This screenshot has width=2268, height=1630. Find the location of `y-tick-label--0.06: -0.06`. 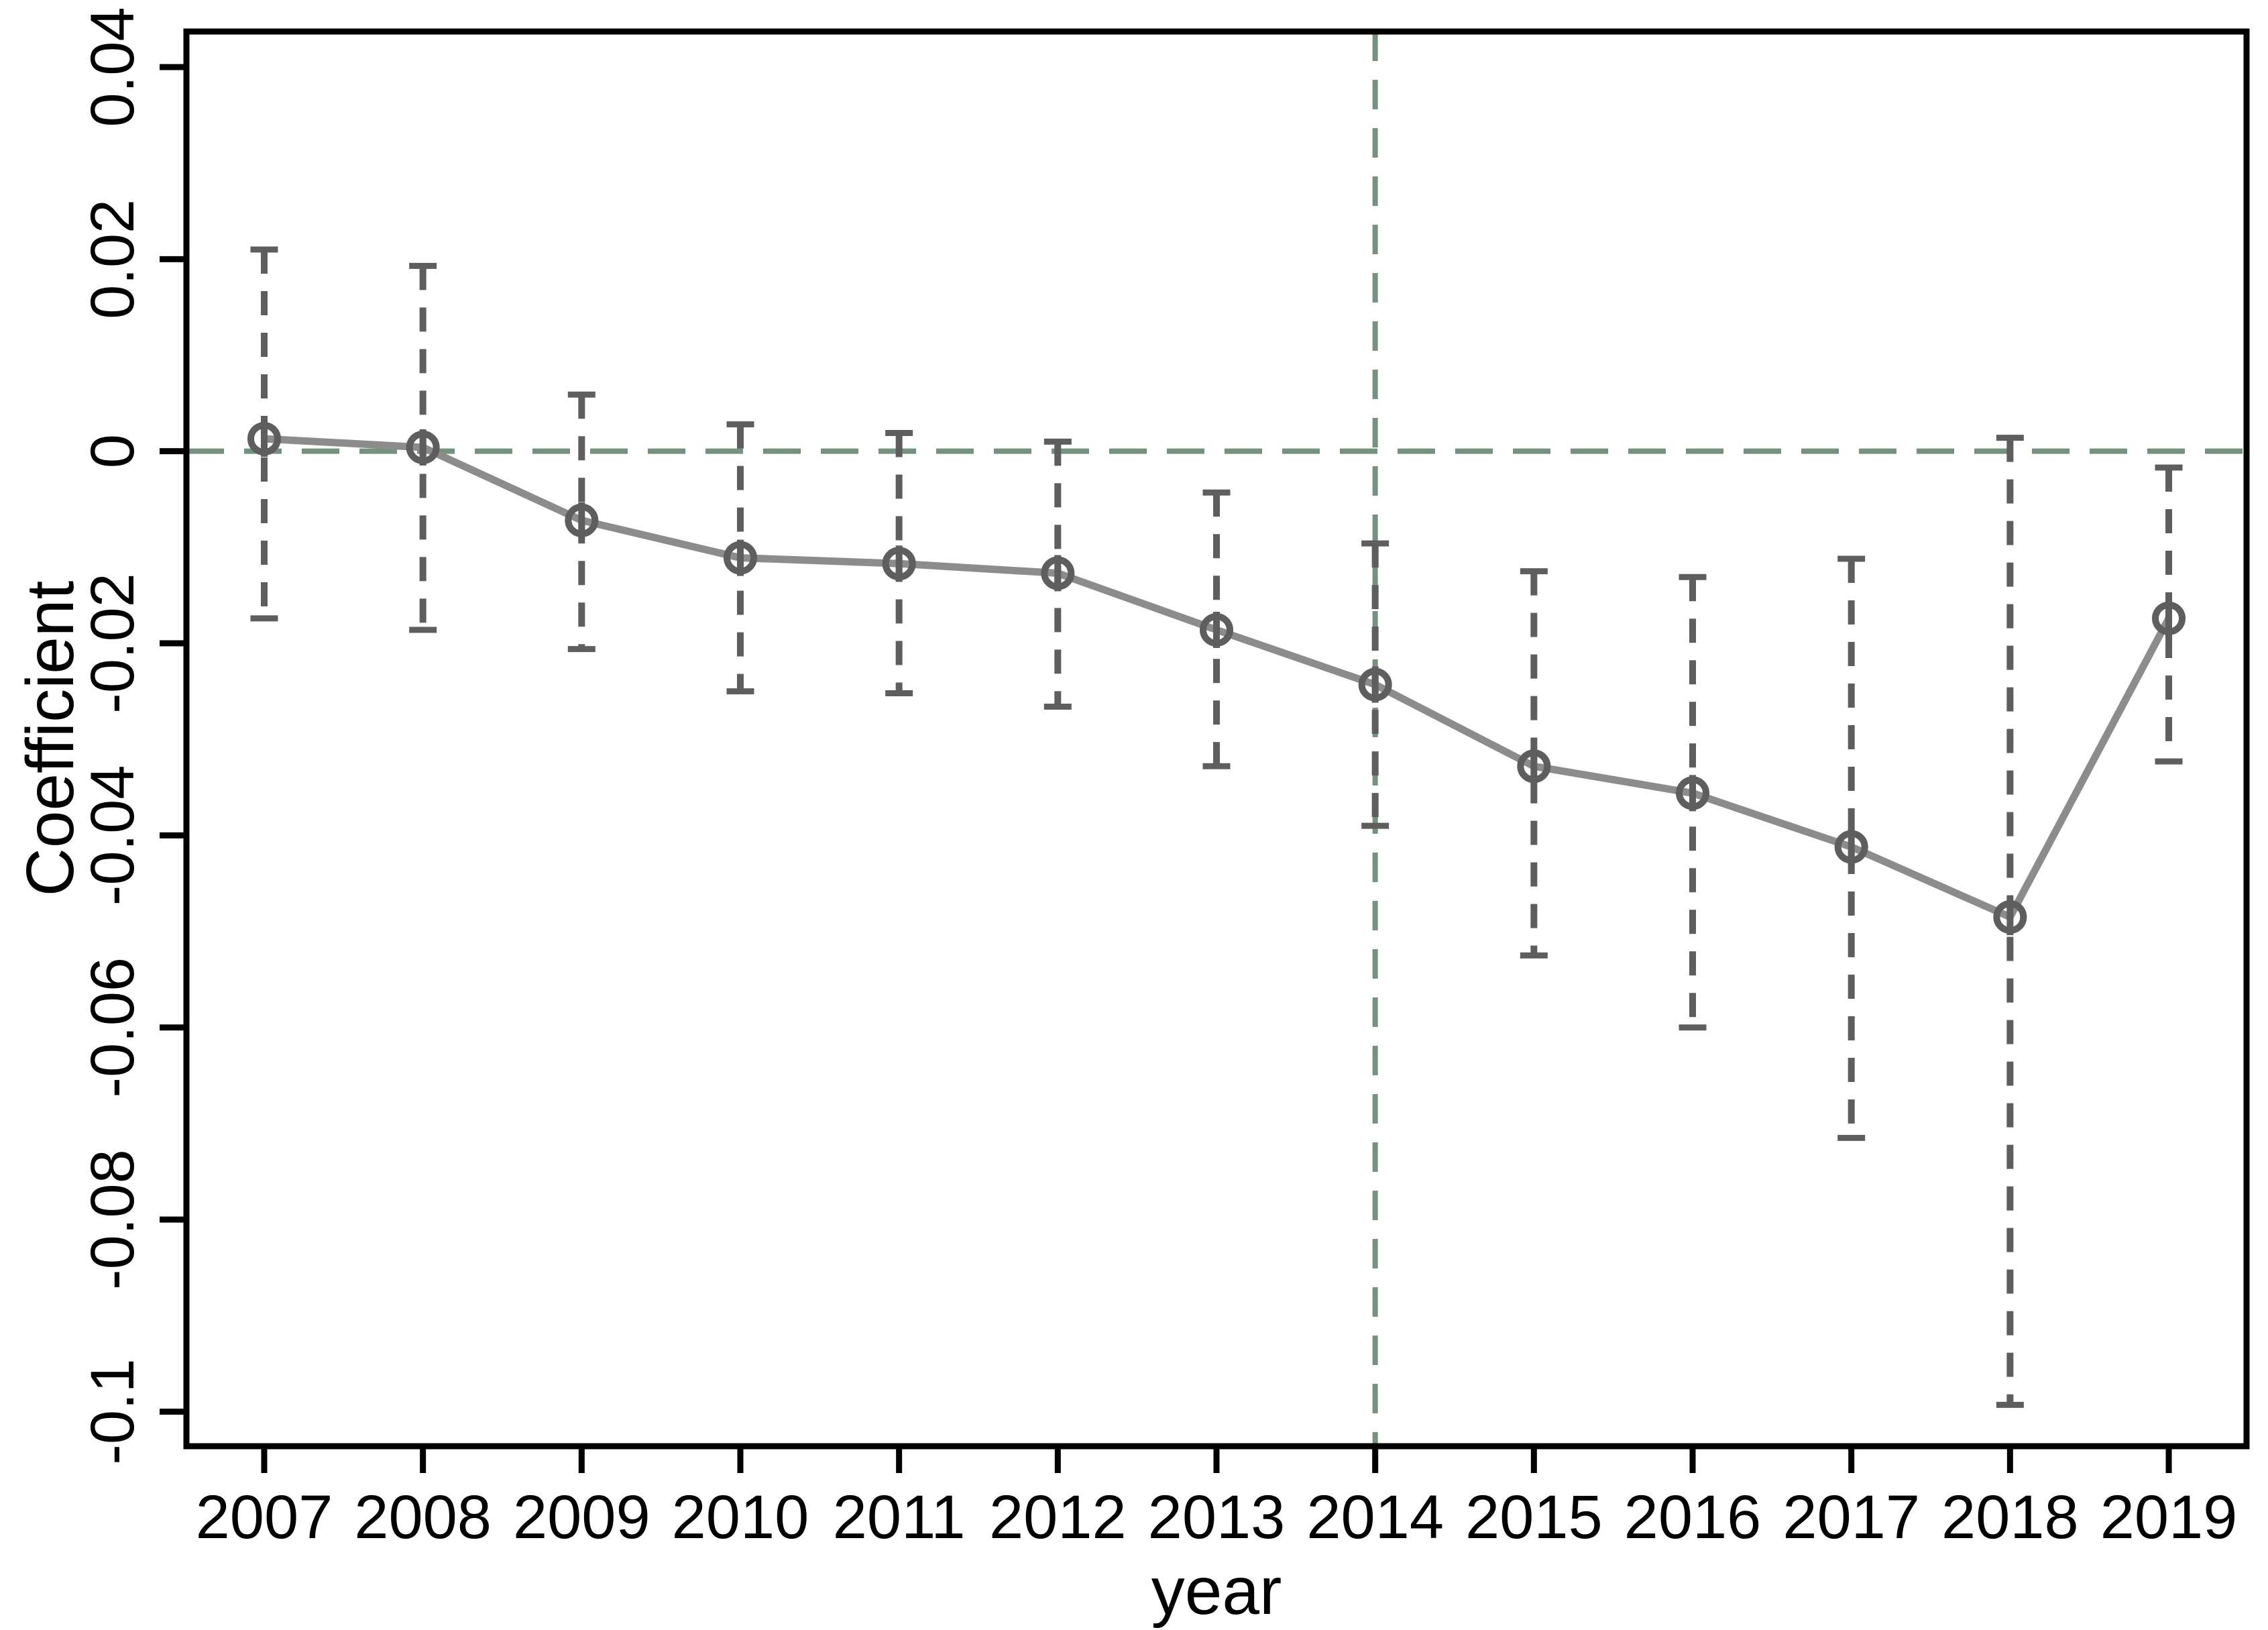

y-tick-label--0.06: -0.06 is located at coordinates (112, 1028).